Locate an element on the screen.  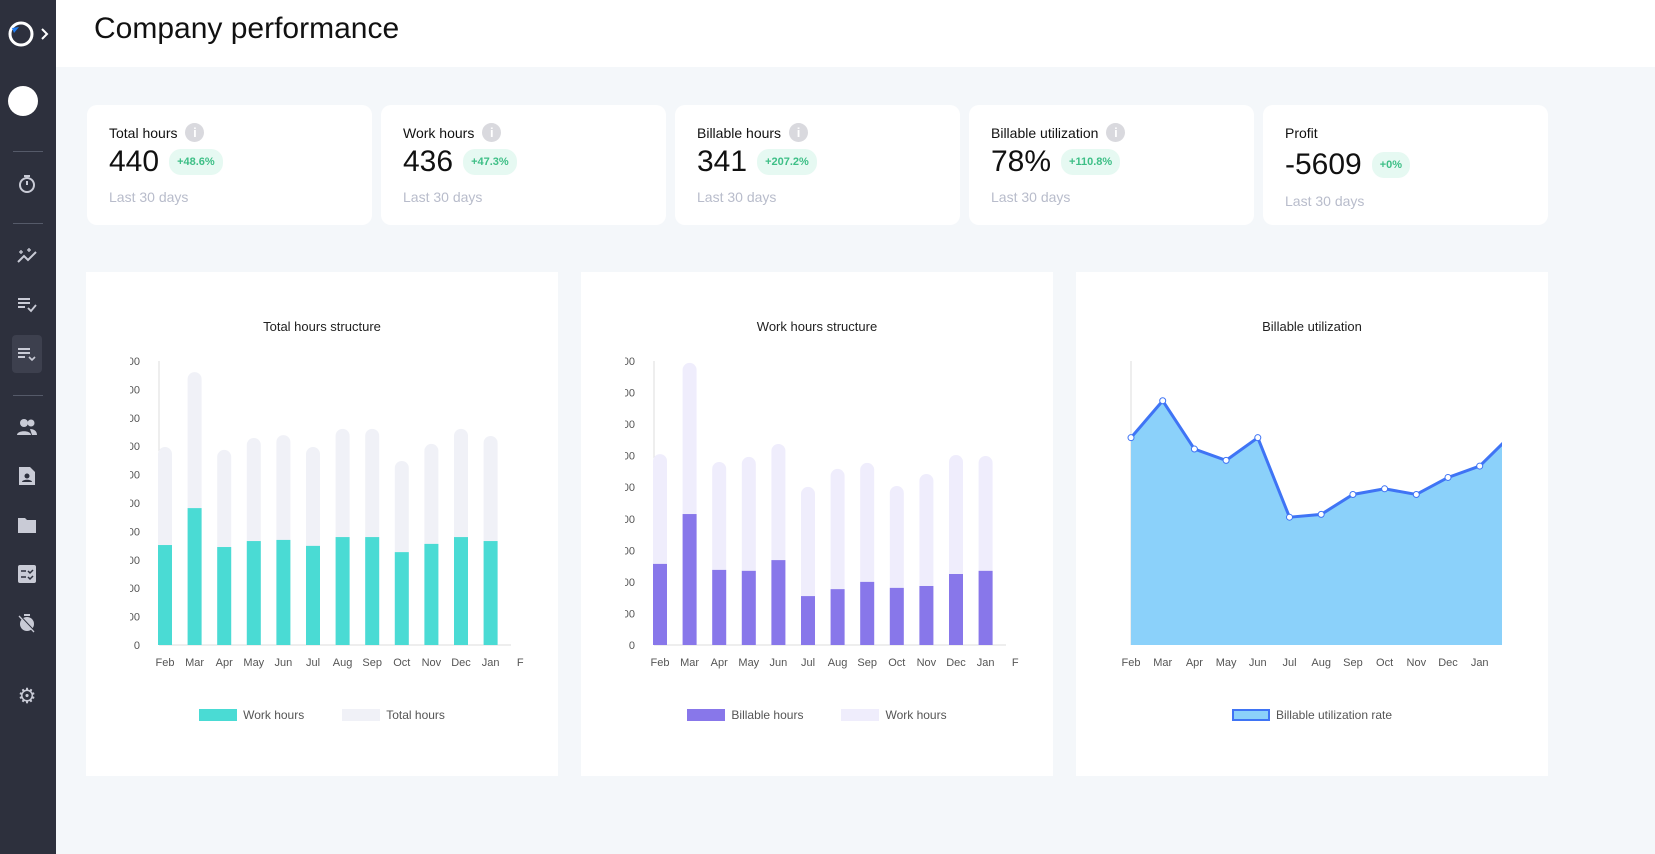
page-header: Company performance is located at coordinates (855, 33).